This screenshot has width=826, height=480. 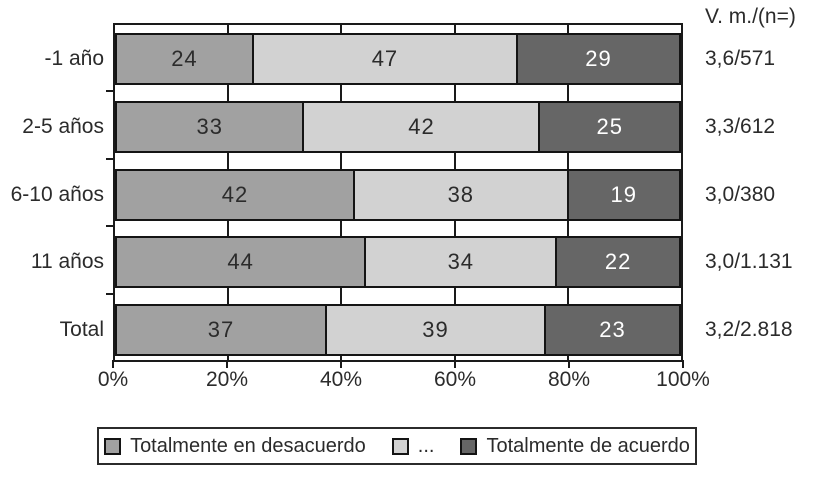 I want to click on x-tick-label: 60%, so click(x=455, y=379).